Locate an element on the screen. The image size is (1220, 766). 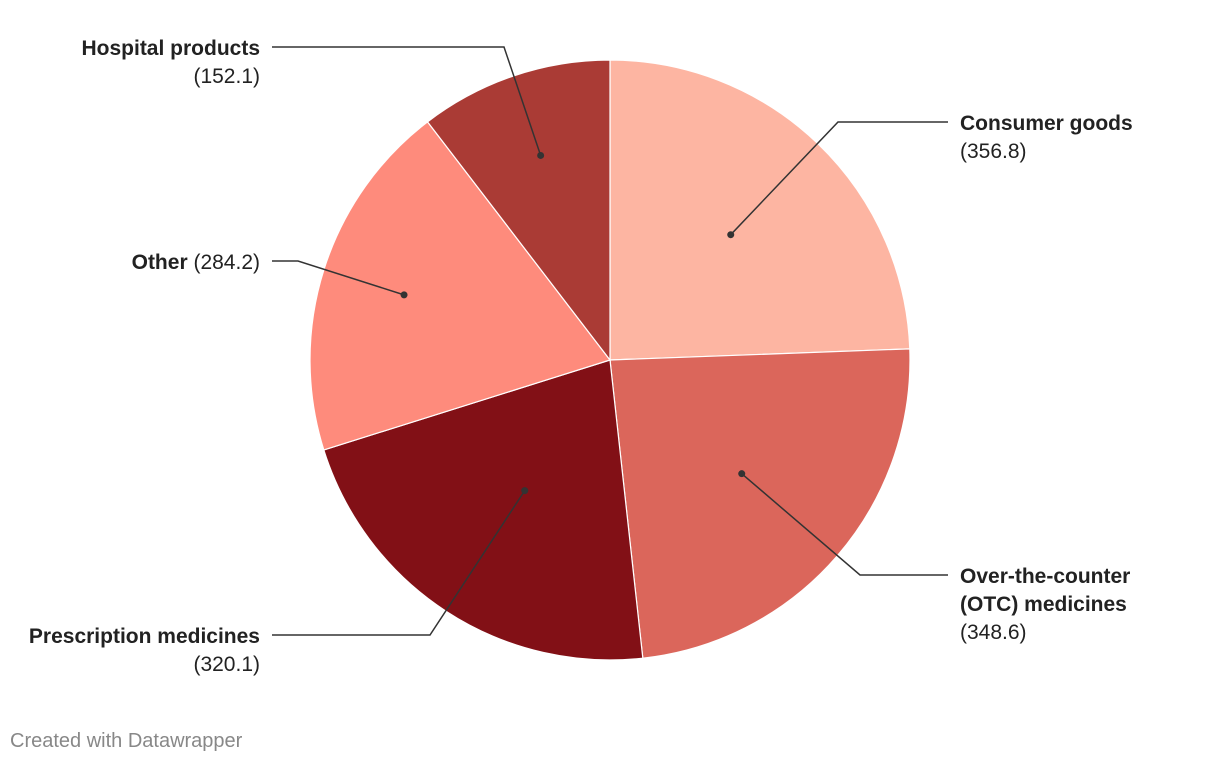
leader-line-over-the-counter-otc-medicines is located at coordinates (844, 524).